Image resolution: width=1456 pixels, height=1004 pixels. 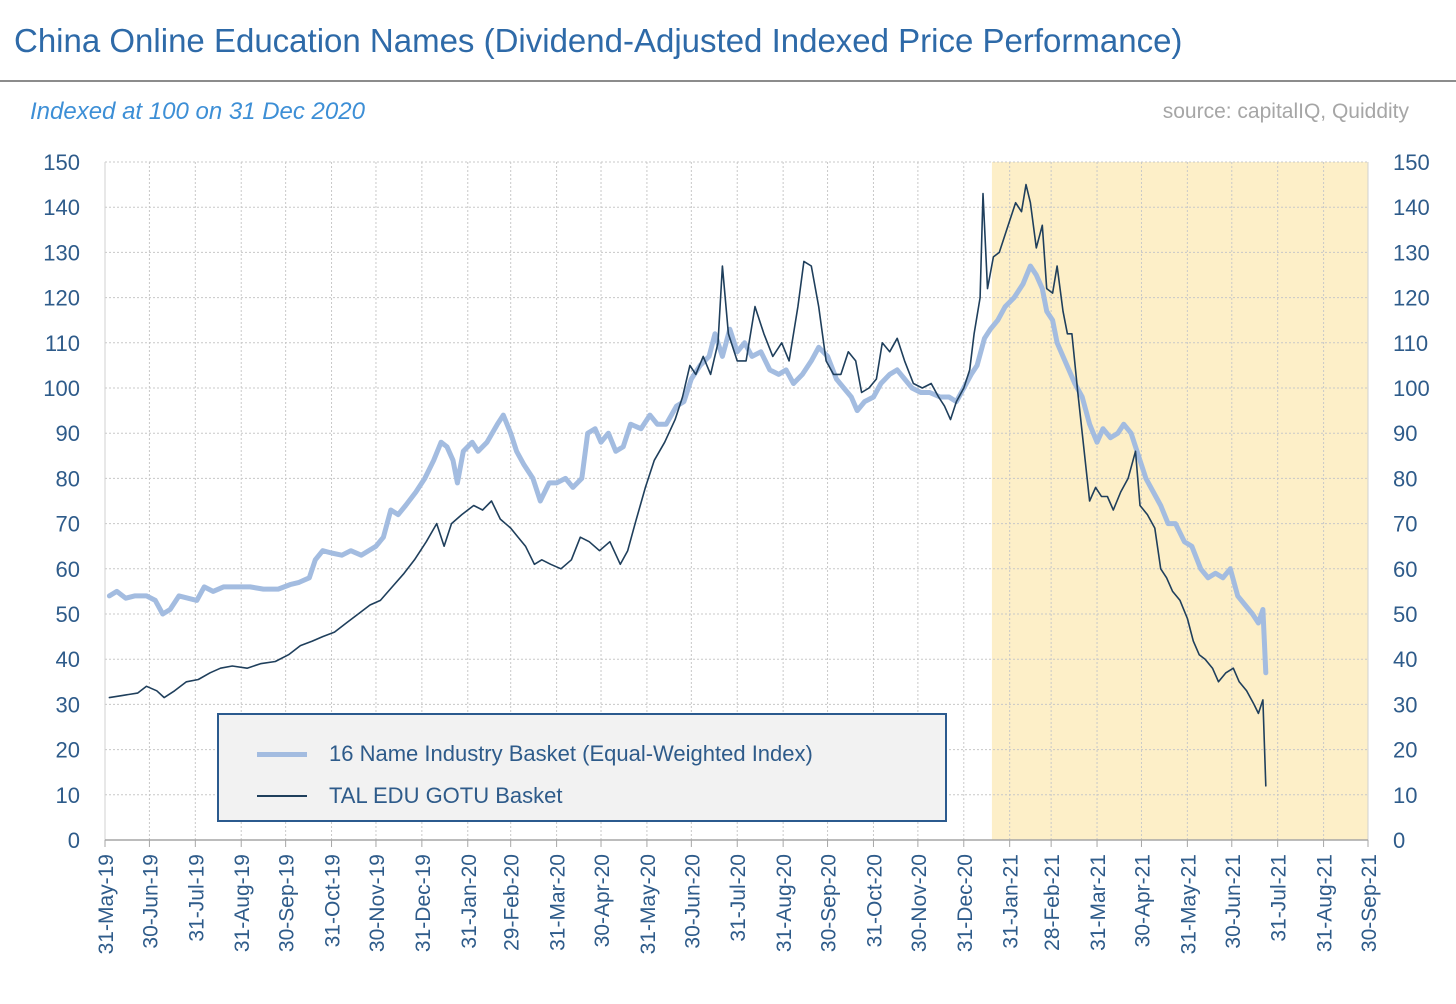 What do you see at coordinates (1405, 569) in the screenshot?
I see `y-tick-label-right: 60` at bounding box center [1405, 569].